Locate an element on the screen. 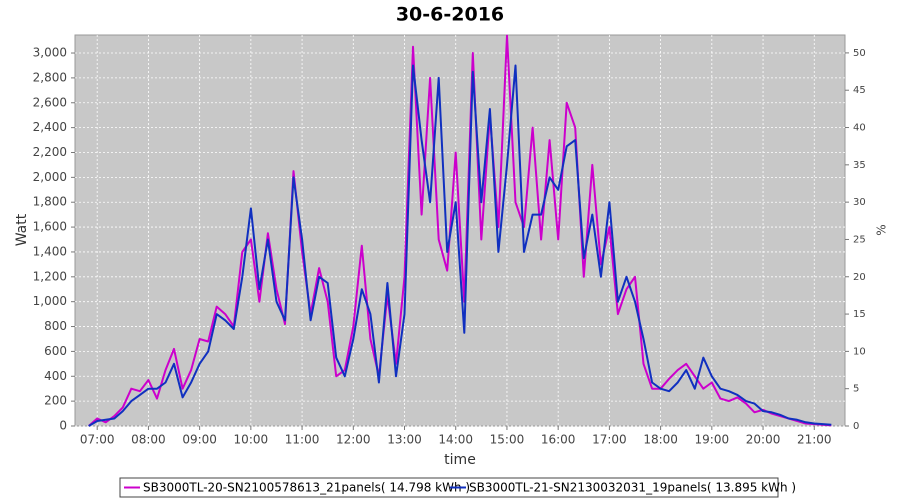  y2-tick-label: 30 is located at coordinates (859, 202).